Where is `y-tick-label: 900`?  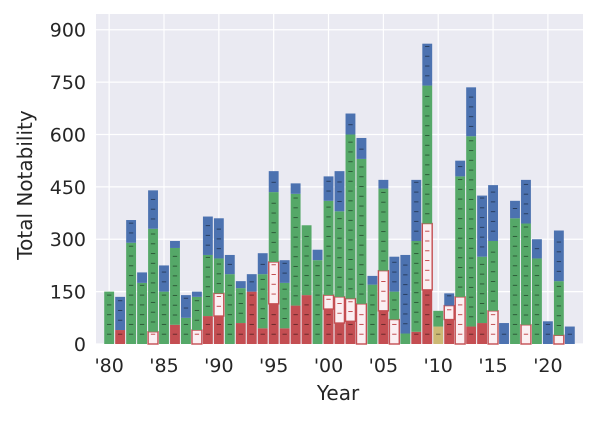
y-tick-label: 900 is located at coordinates (68, 31).